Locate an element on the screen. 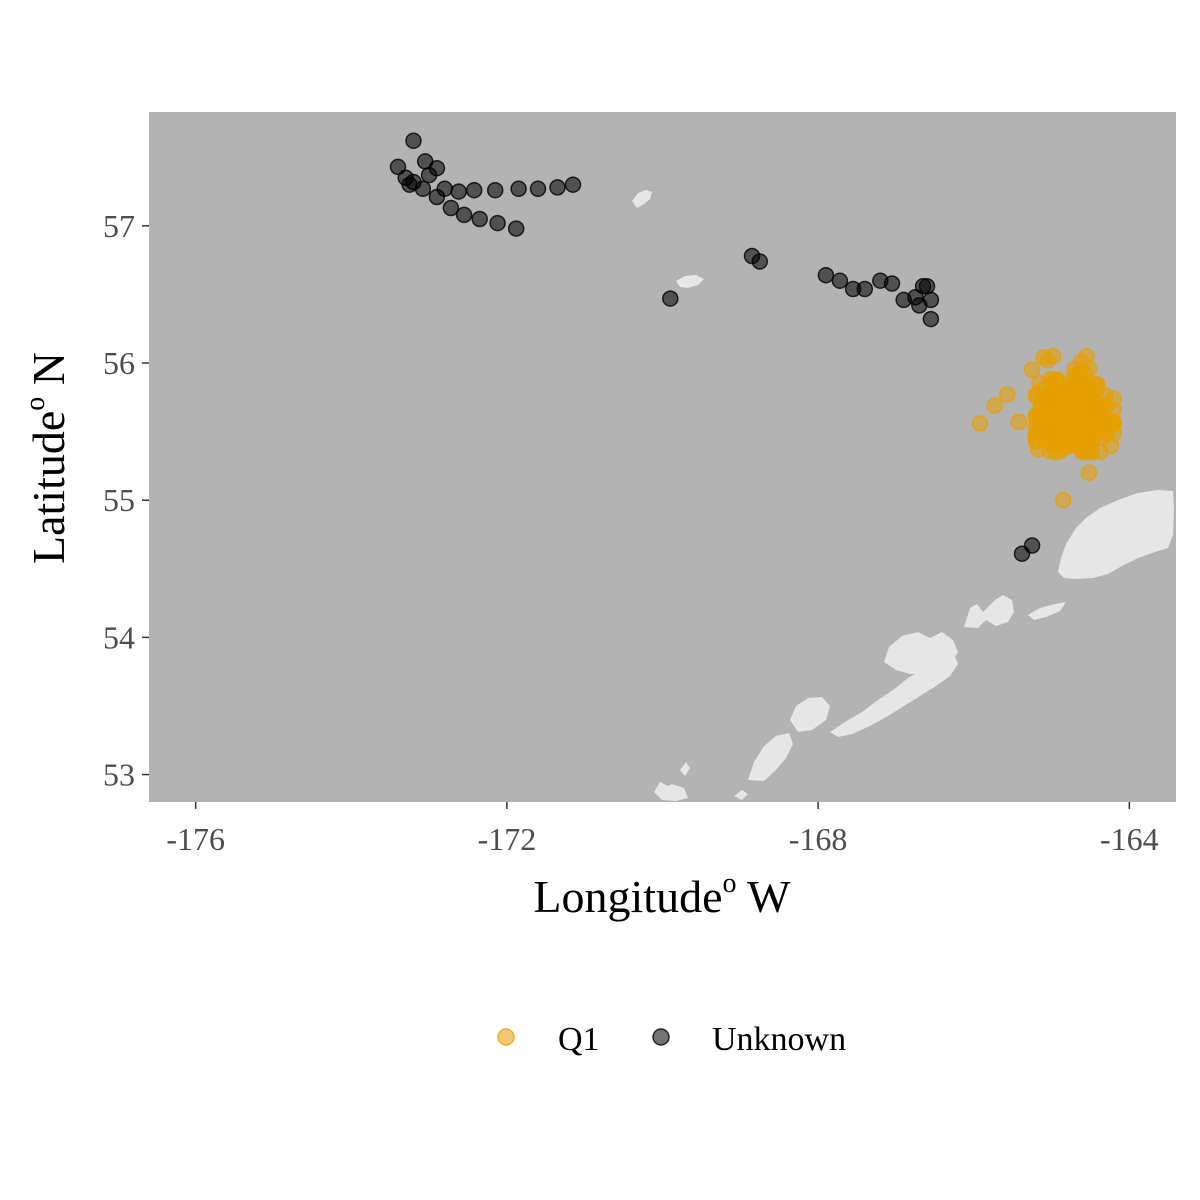 Image resolution: width=1200 pixels, height=1200 pixels. umnak-island is located at coordinates (894, 696).